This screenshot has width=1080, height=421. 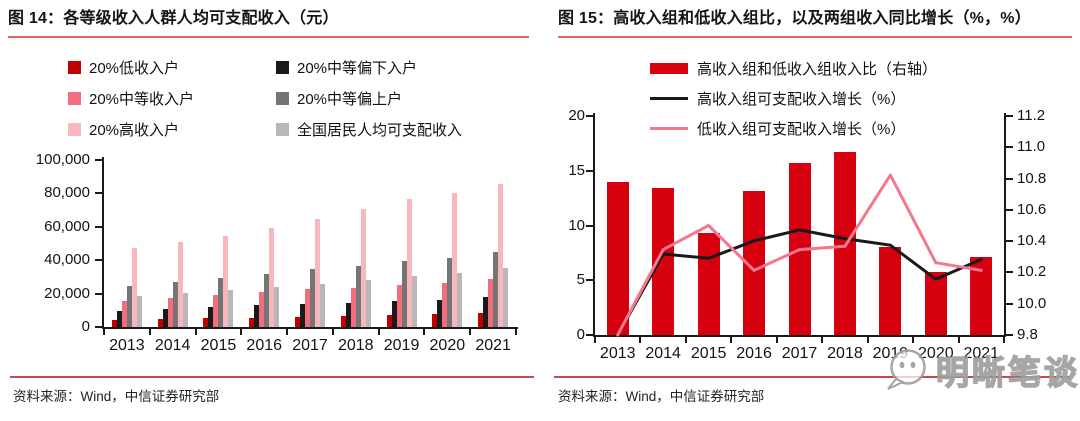 What do you see at coordinates (142, 99) in the screenshot?
I see `legend-label: 20%中等收入户` at bounding box center [142, 99].